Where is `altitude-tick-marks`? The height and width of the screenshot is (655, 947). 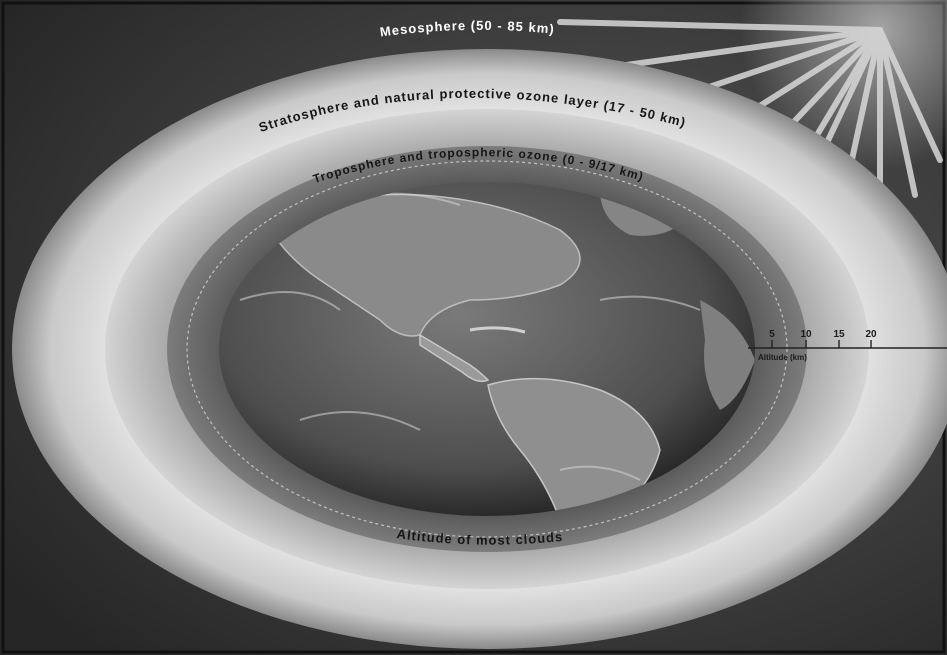
altitude-tick-marks is located at coordinates (821, 344).